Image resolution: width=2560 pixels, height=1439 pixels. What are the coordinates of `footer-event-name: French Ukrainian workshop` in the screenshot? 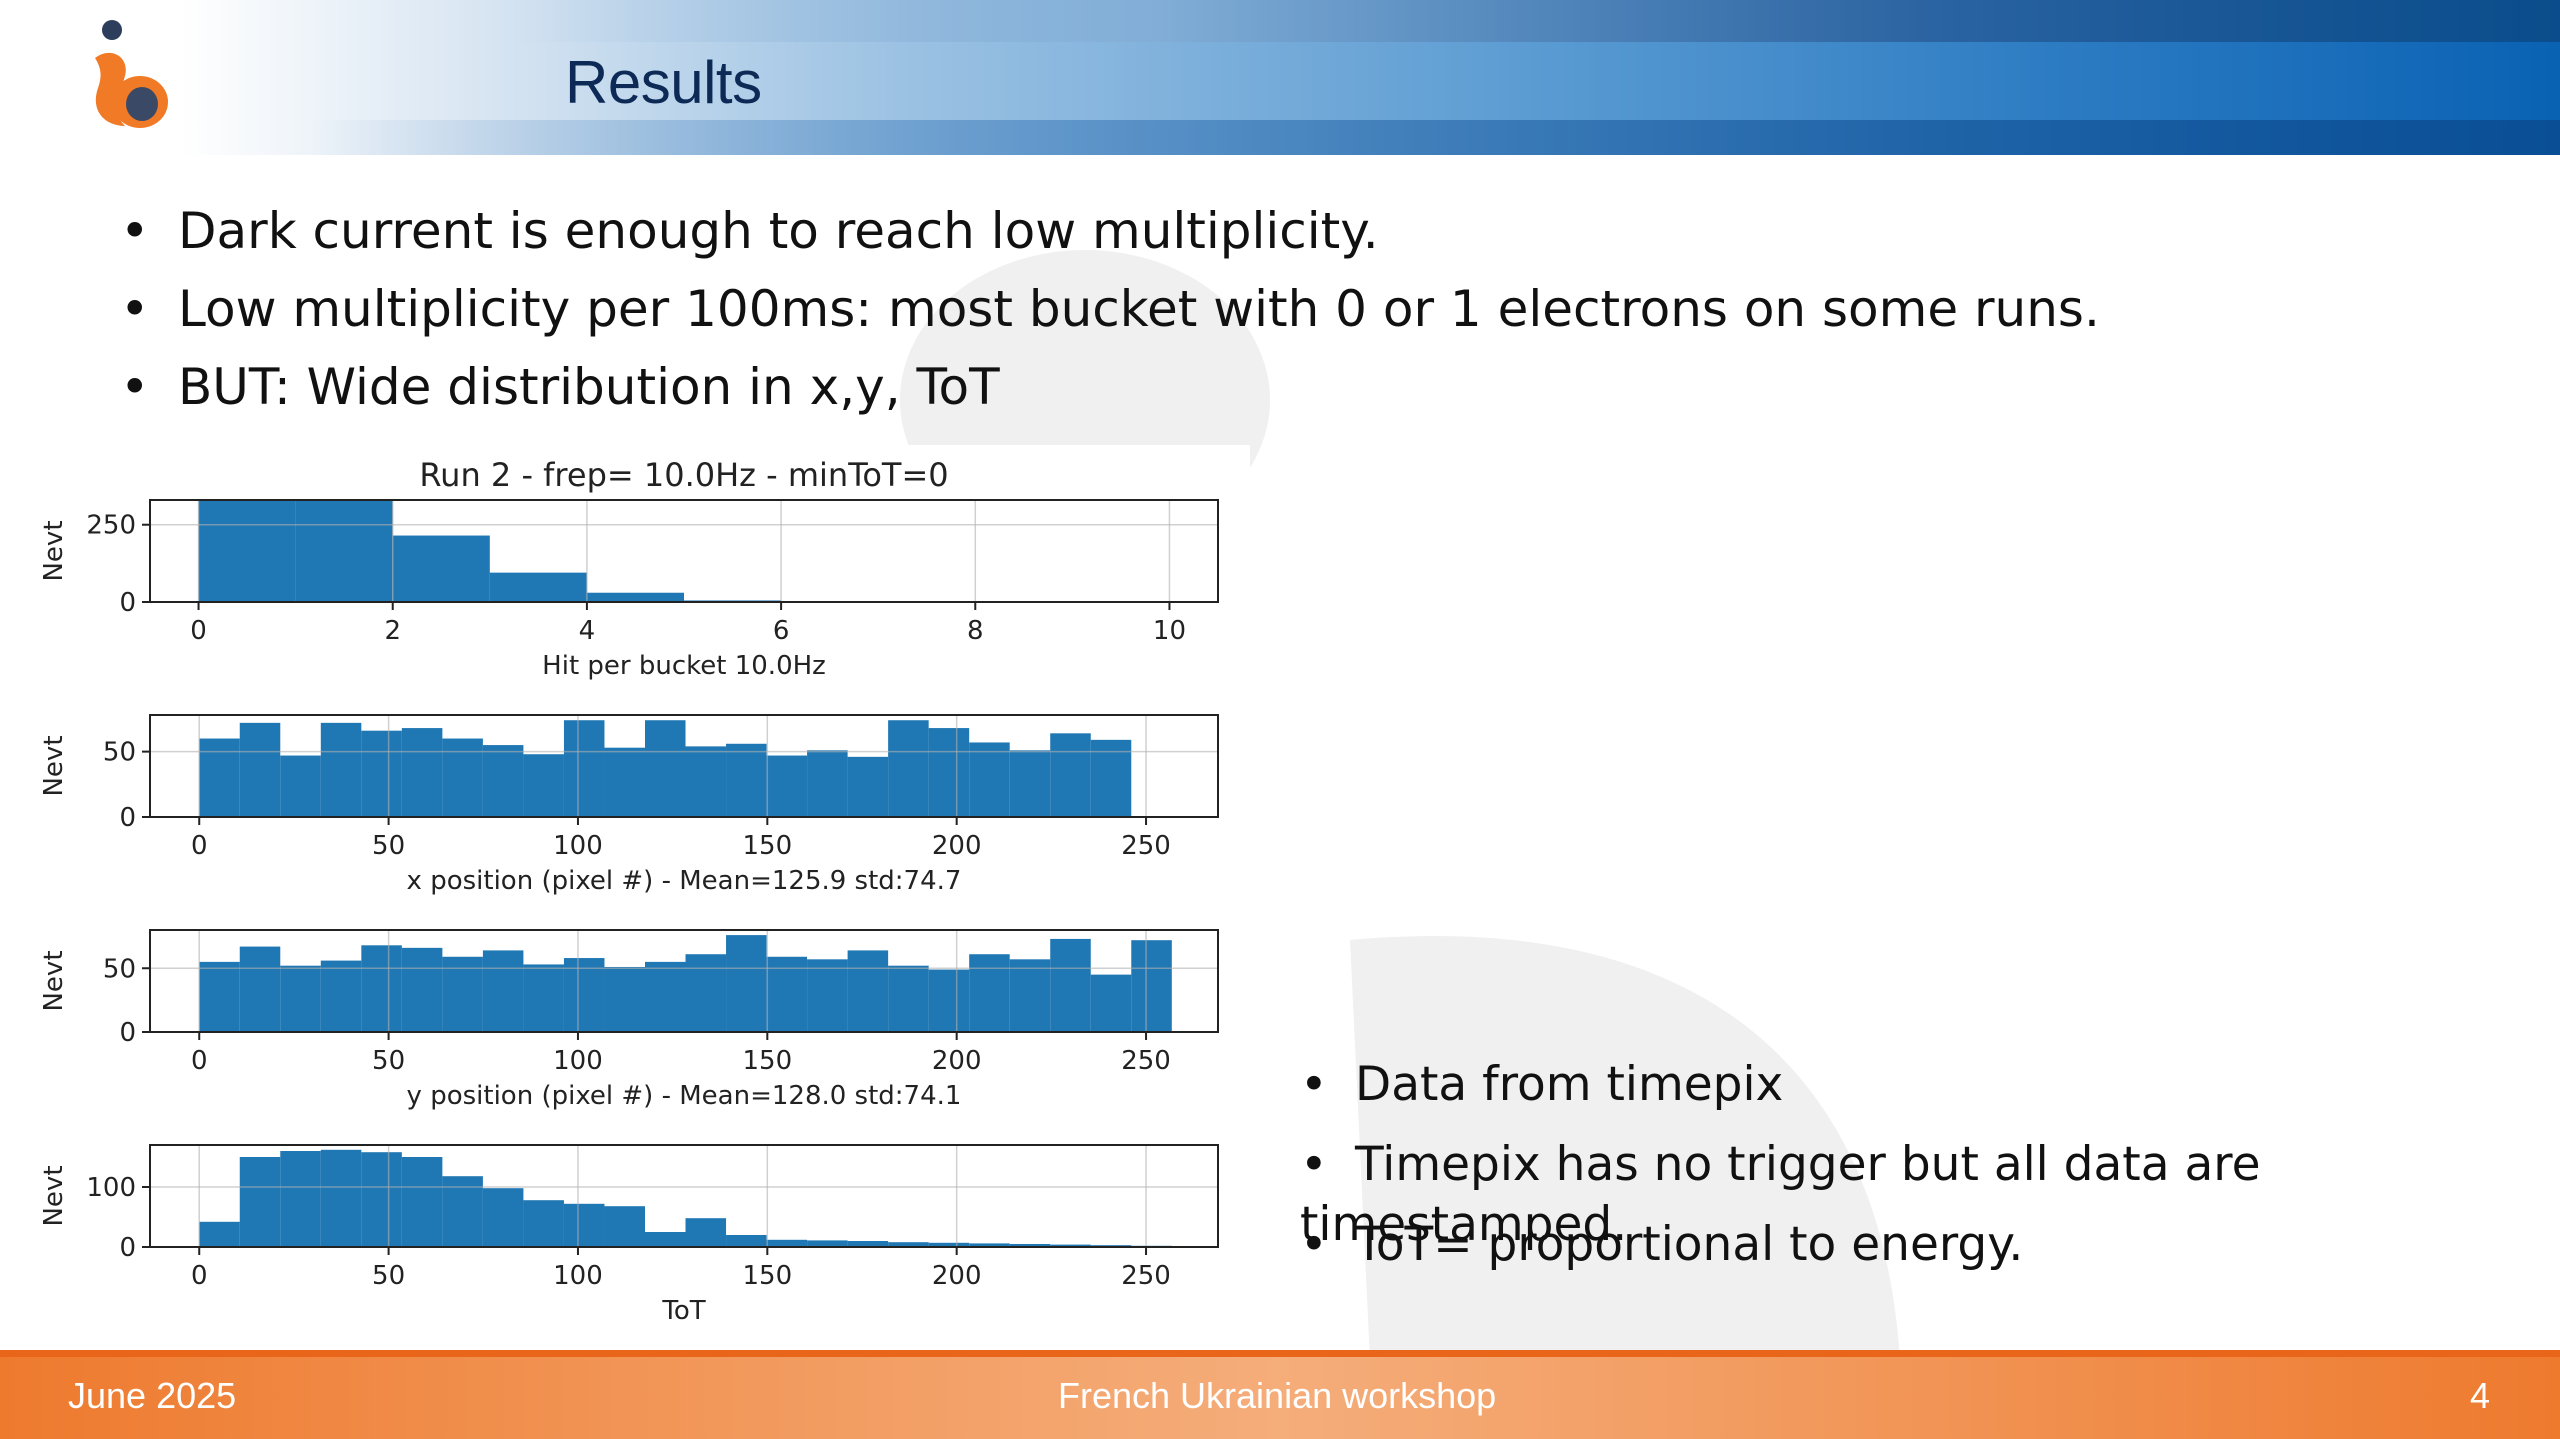 It's located at (1277, 1395).